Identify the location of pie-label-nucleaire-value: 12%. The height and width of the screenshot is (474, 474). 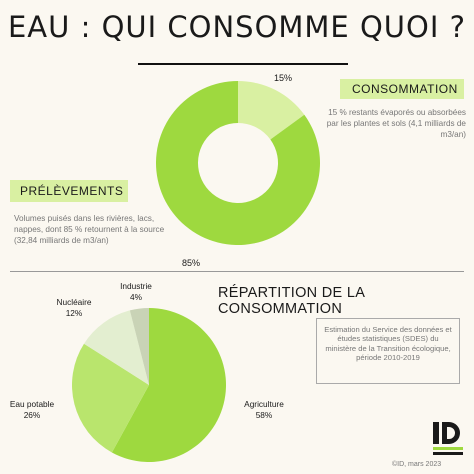
(74, 313).